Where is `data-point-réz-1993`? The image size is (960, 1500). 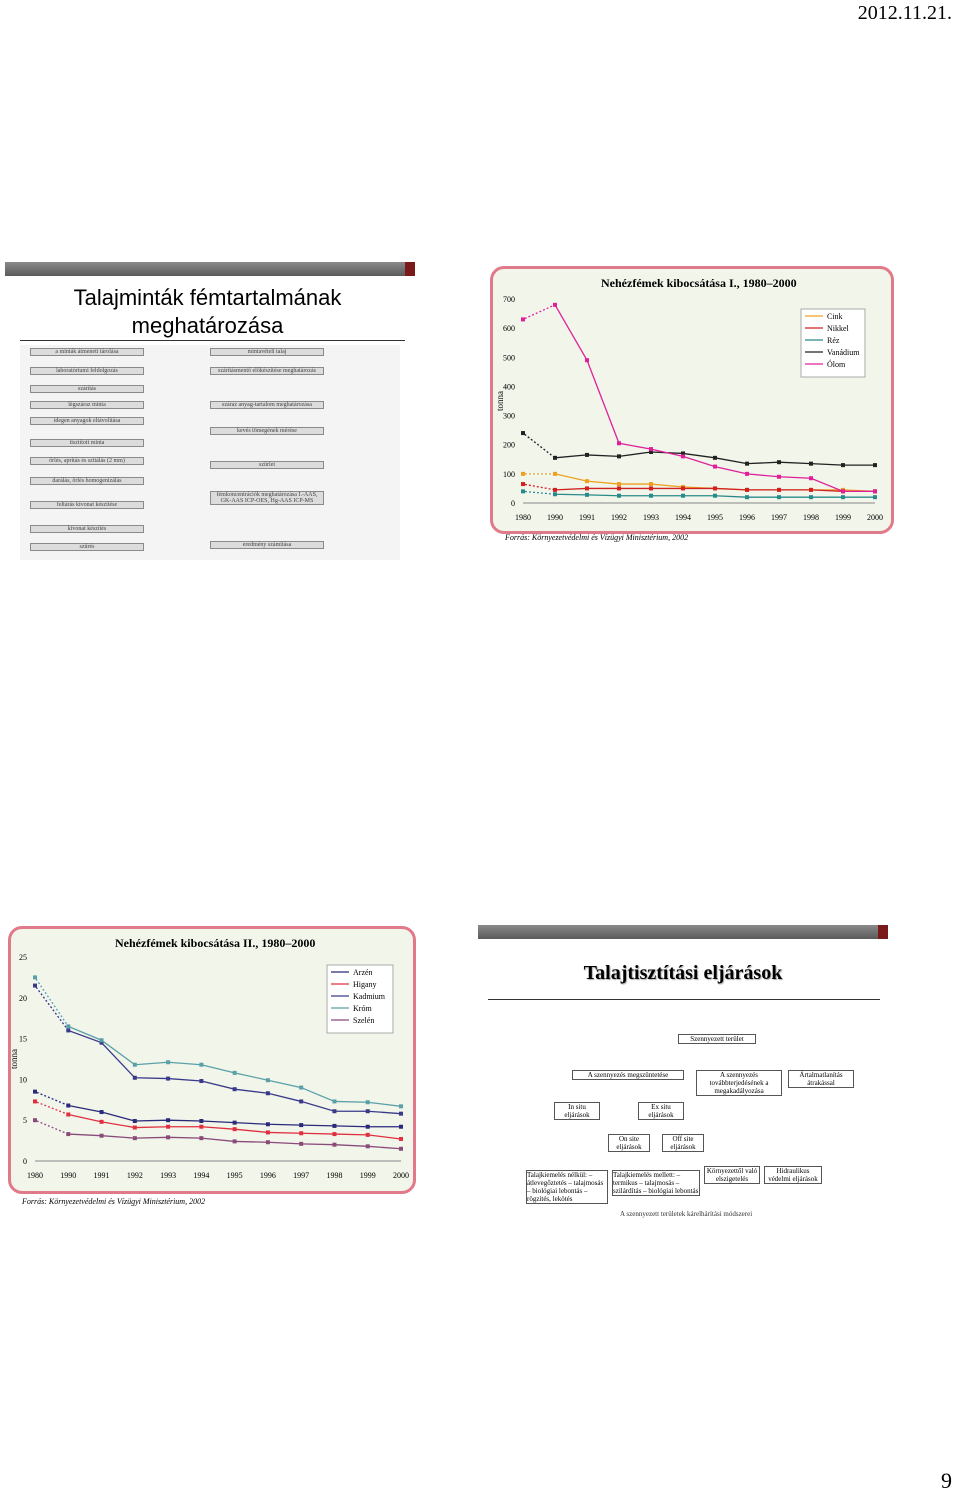
data-point-réz-1993 is located at coordinates (651, 495).